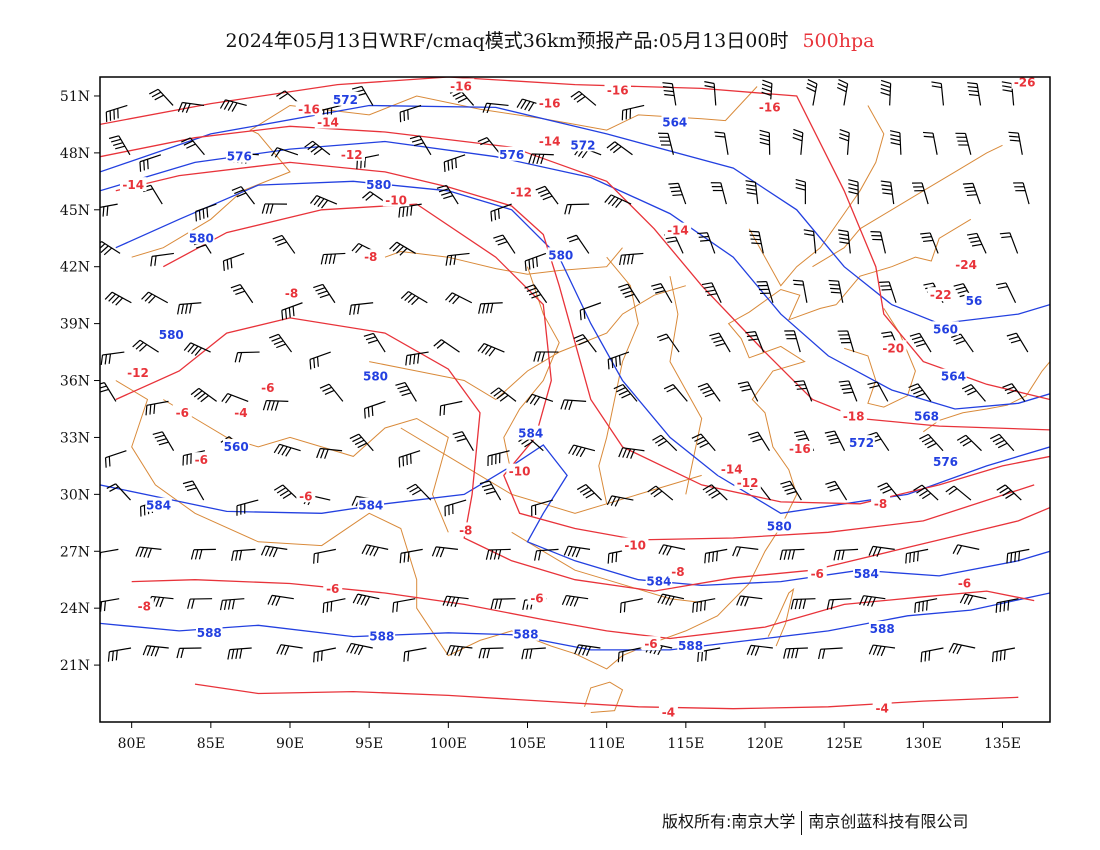 The image size is (1100, 850). What do you see at coordinates (448, 744) in the screenshot?
I see `lon-tick-label: 100E` at bounding box center [448, 744].